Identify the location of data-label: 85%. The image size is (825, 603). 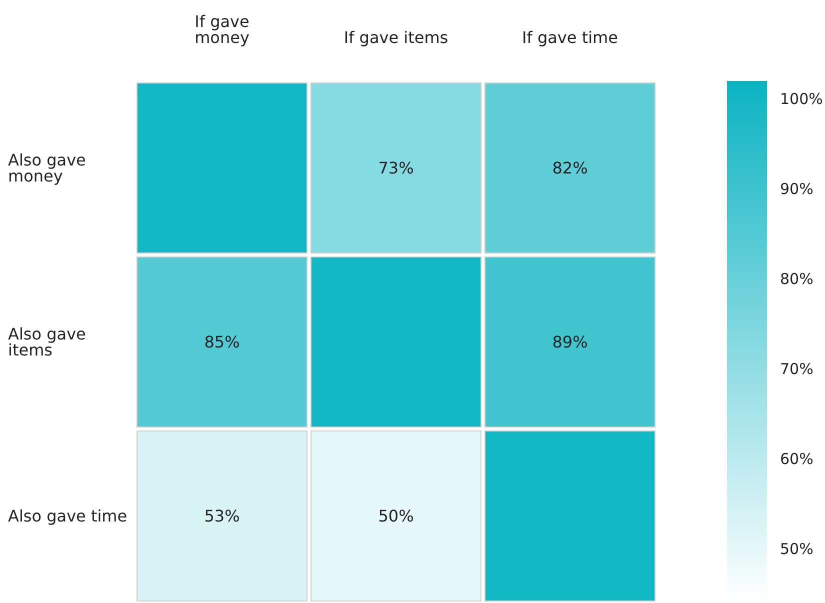
(222, 342).